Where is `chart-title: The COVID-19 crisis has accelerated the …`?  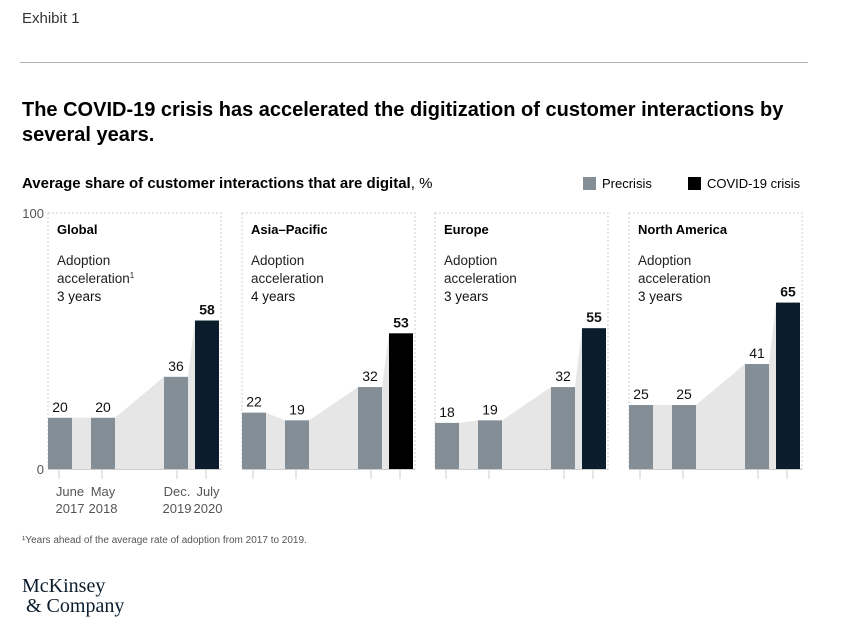 chart-title: The COVID-19 crisis has accelerated the … is located at coordinates (403, 122).